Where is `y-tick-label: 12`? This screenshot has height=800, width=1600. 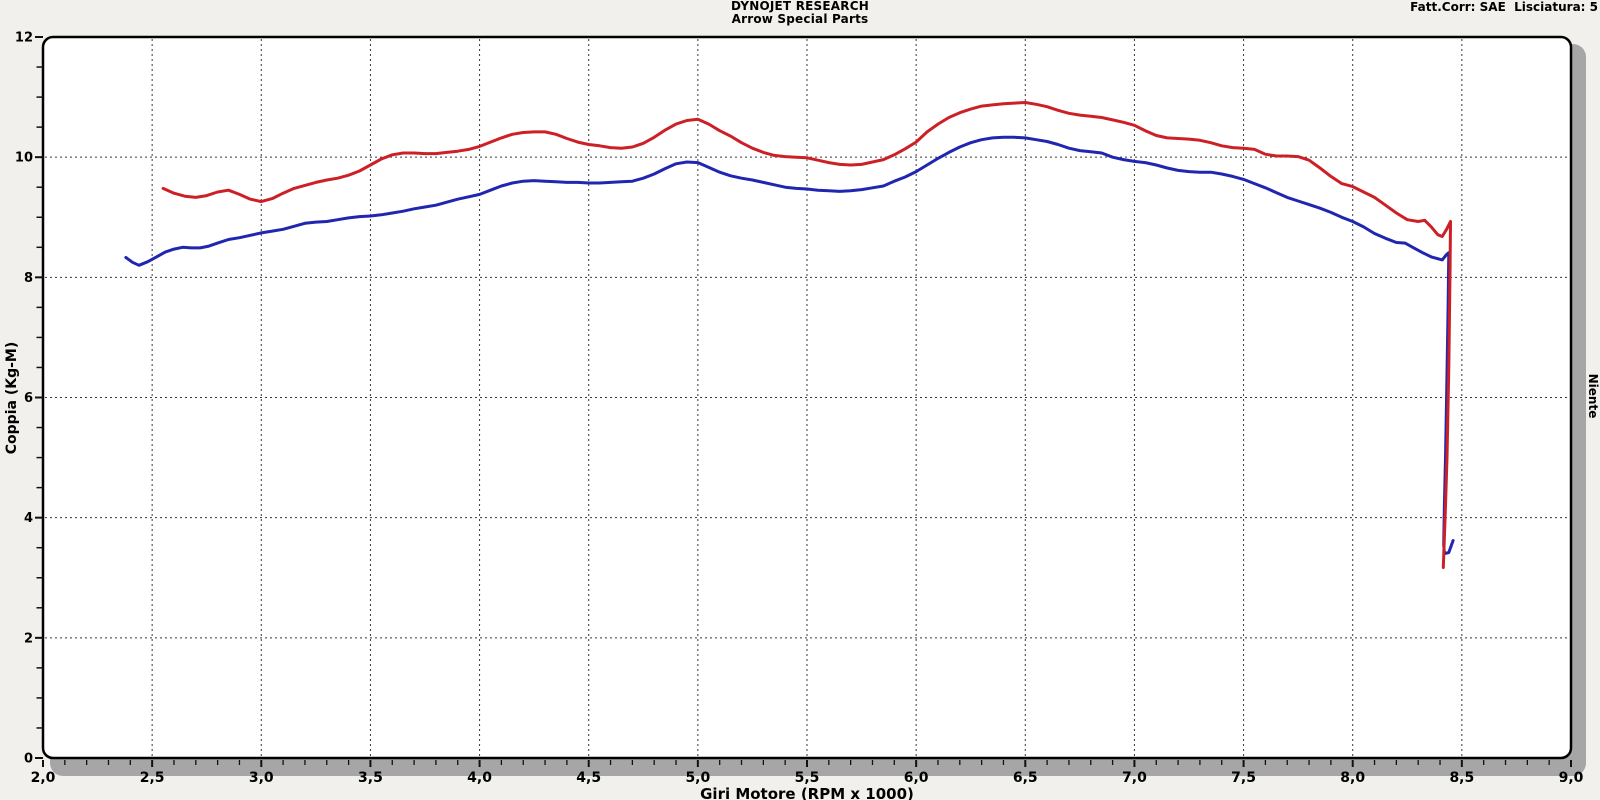 y-tick-label: 12 is located at coordinates (24, 38).